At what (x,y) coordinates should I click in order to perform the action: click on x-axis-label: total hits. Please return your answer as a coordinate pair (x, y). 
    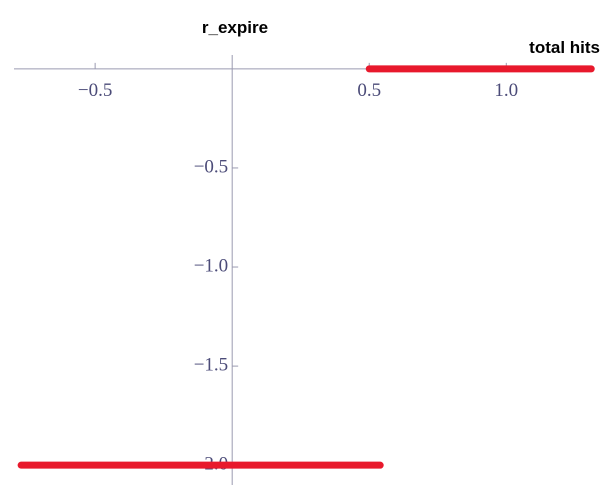
    Looking at the image, I should click on (564, 47).